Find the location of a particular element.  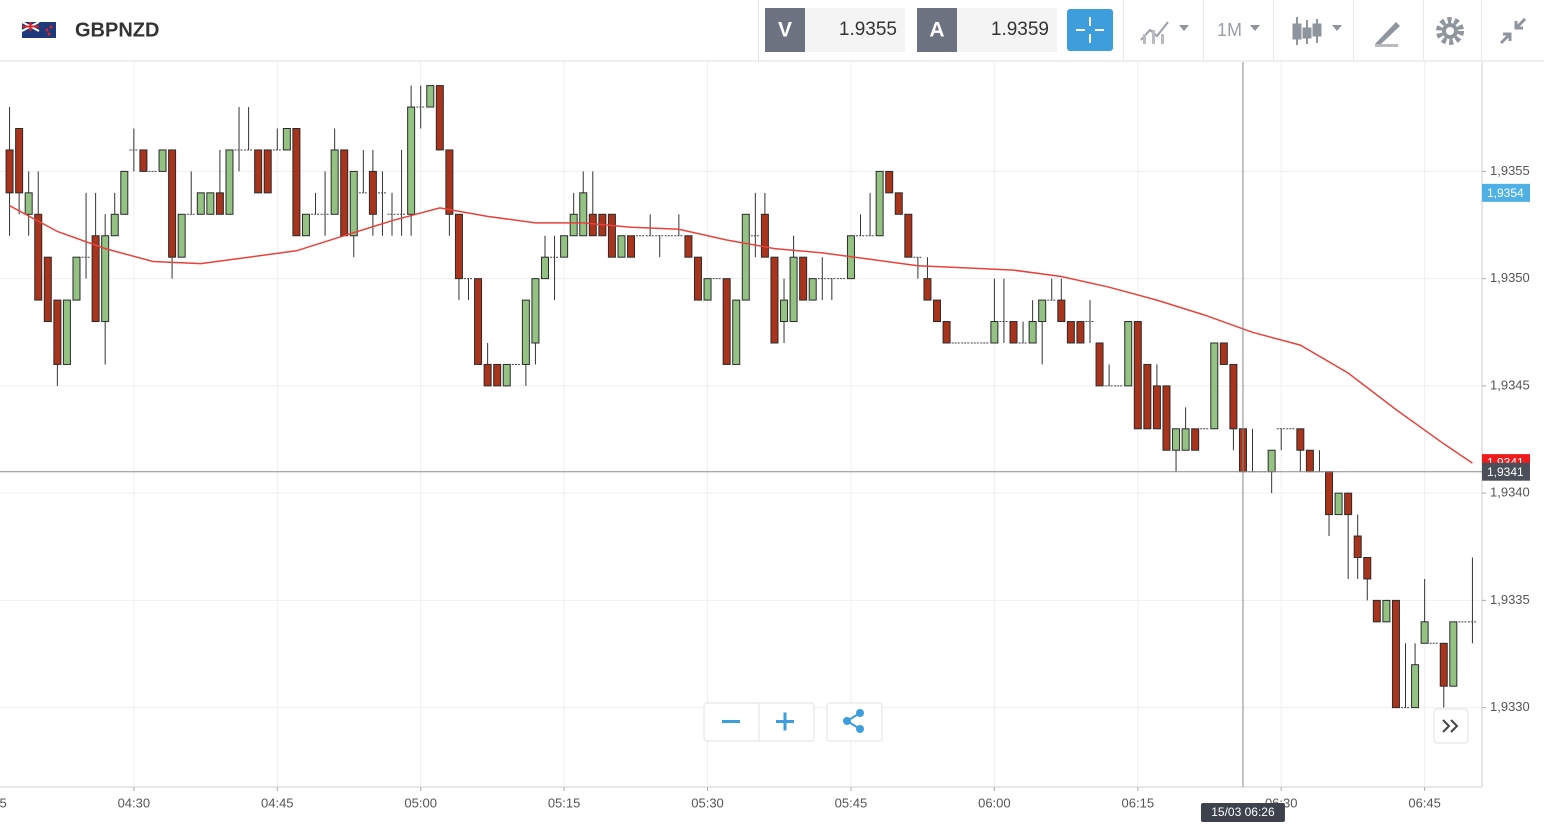

crosshair-button is located at coordinates (1090, 30).